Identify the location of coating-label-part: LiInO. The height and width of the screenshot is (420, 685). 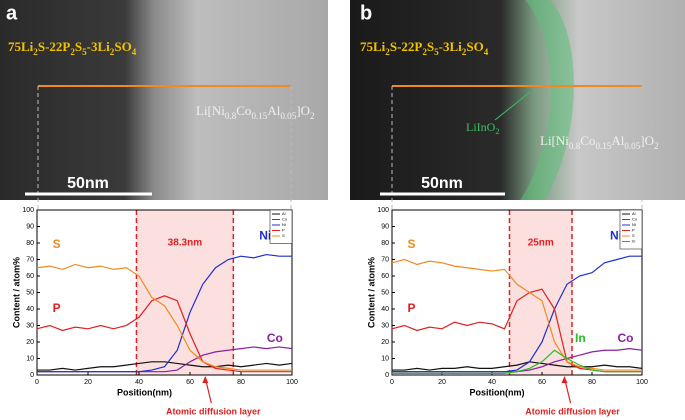
(481, 127).